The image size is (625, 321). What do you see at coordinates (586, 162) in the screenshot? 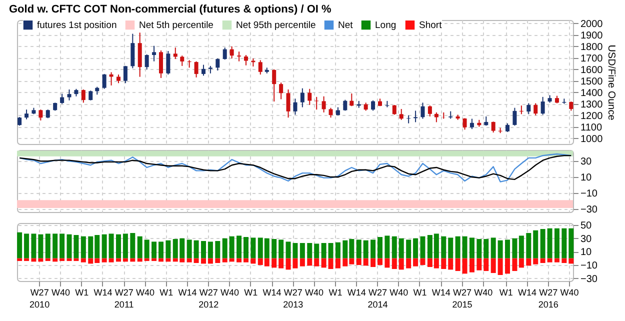
I see `y-tick-label: 30` at bounding box center [586, 162].